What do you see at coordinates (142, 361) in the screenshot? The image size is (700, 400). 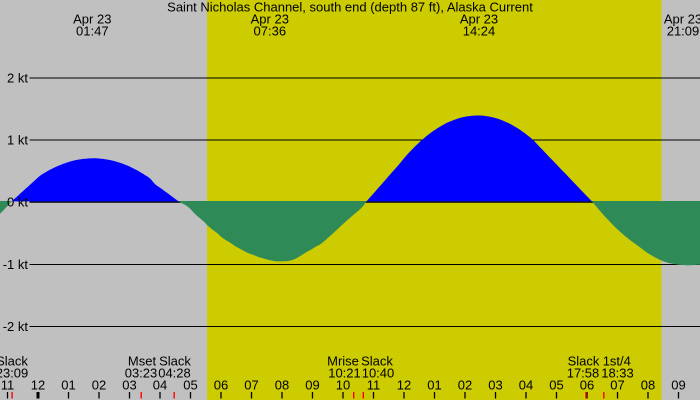 I see `svg-text: Mset` at bounding box center [142, 361].